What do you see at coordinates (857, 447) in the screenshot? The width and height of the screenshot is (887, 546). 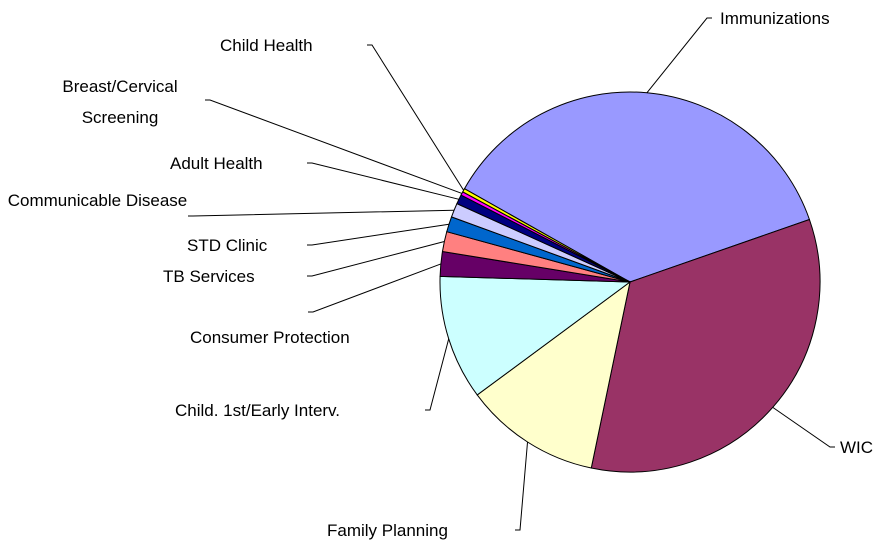 I see `slice-label: WIC` at bounding box center [857, 447].